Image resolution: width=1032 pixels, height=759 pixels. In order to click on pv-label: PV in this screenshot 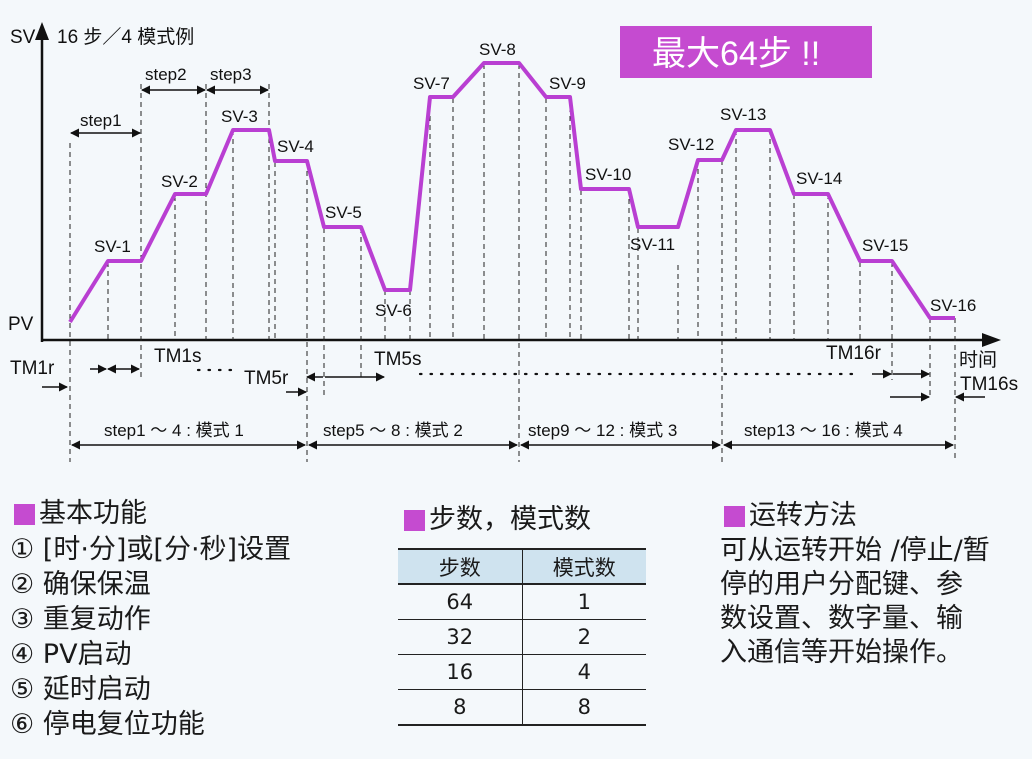, I will do `click(21, 324)`.